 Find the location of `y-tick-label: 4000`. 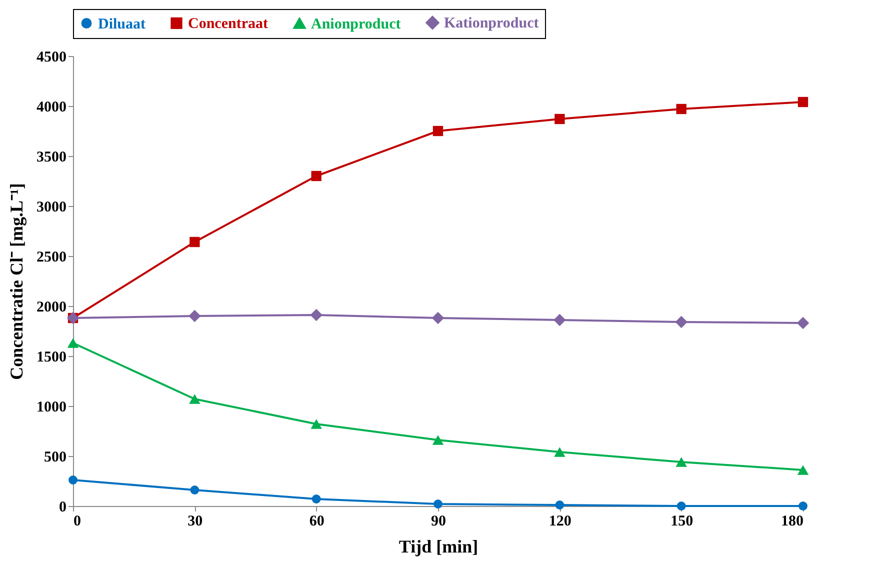

y-tick-label: 4000 is located at coordinates (51, 108).